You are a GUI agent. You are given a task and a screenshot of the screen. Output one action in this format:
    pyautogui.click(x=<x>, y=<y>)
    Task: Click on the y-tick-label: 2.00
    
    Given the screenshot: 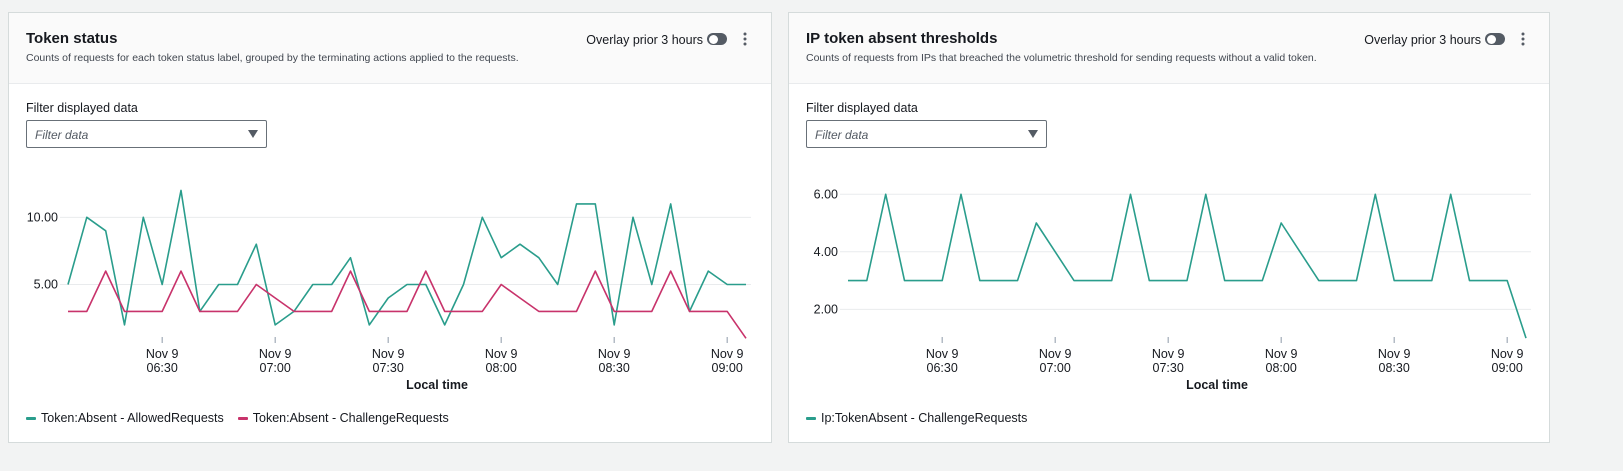 What is the action you would take?
    pyautogui.click(x=826, y=309)
    